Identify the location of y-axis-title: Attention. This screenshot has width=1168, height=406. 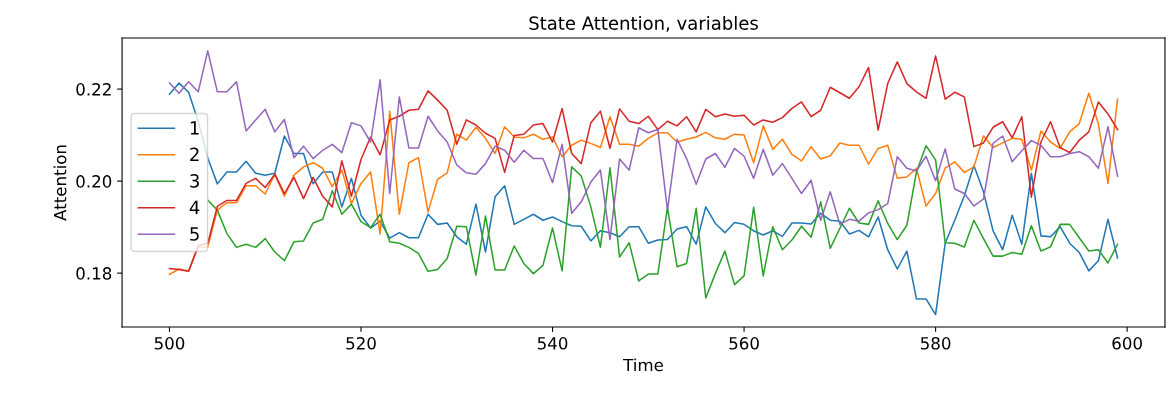
(60, 183).